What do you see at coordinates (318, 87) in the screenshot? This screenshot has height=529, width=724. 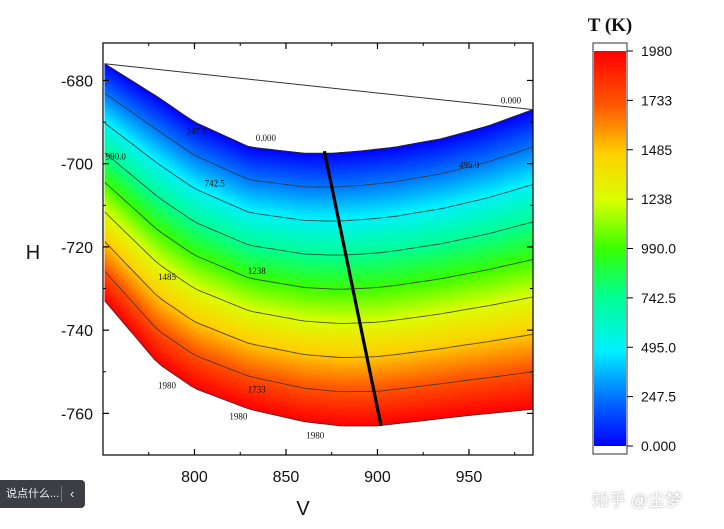 I see `convex-hull-line` at bounding box center [318, 87].